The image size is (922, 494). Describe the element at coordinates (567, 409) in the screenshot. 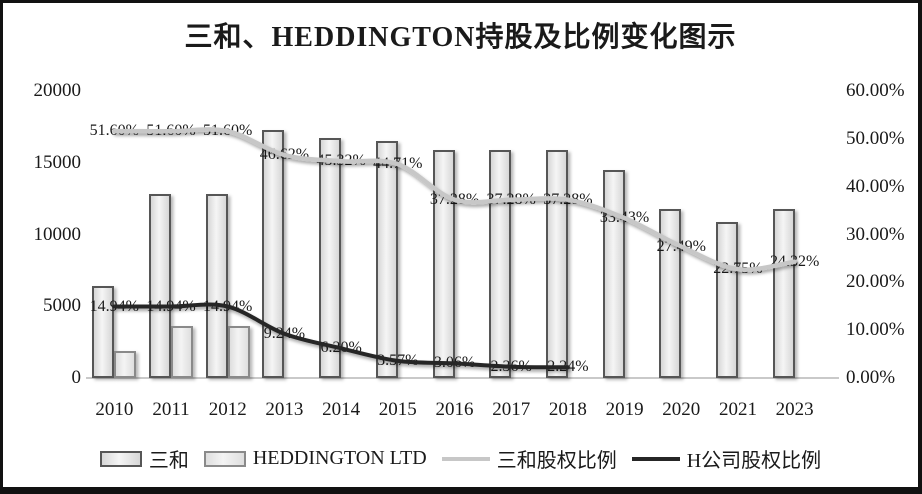

I see `x-axis-category-label: 2018` at that location.